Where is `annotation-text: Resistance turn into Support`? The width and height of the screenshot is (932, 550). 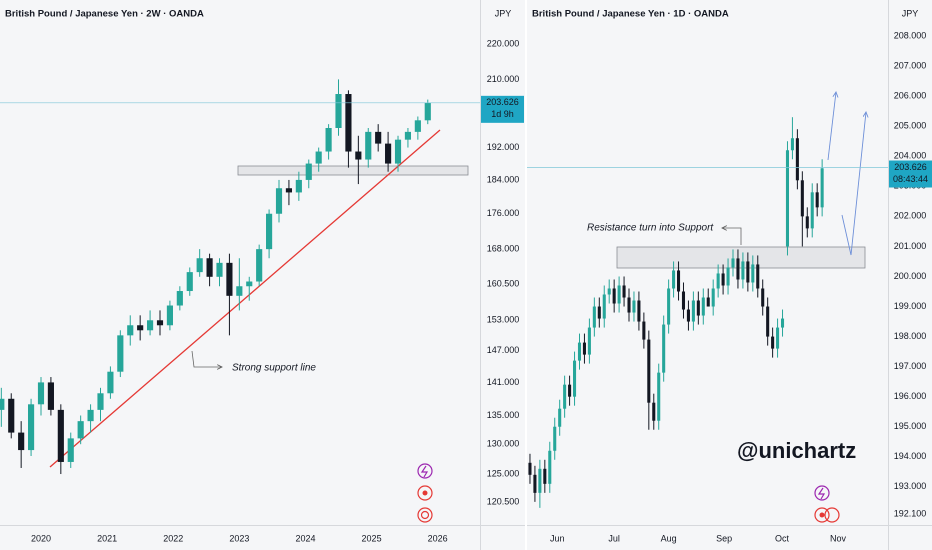
annotation-text: Resistance turn into Support is located at coordinates (650, 228).